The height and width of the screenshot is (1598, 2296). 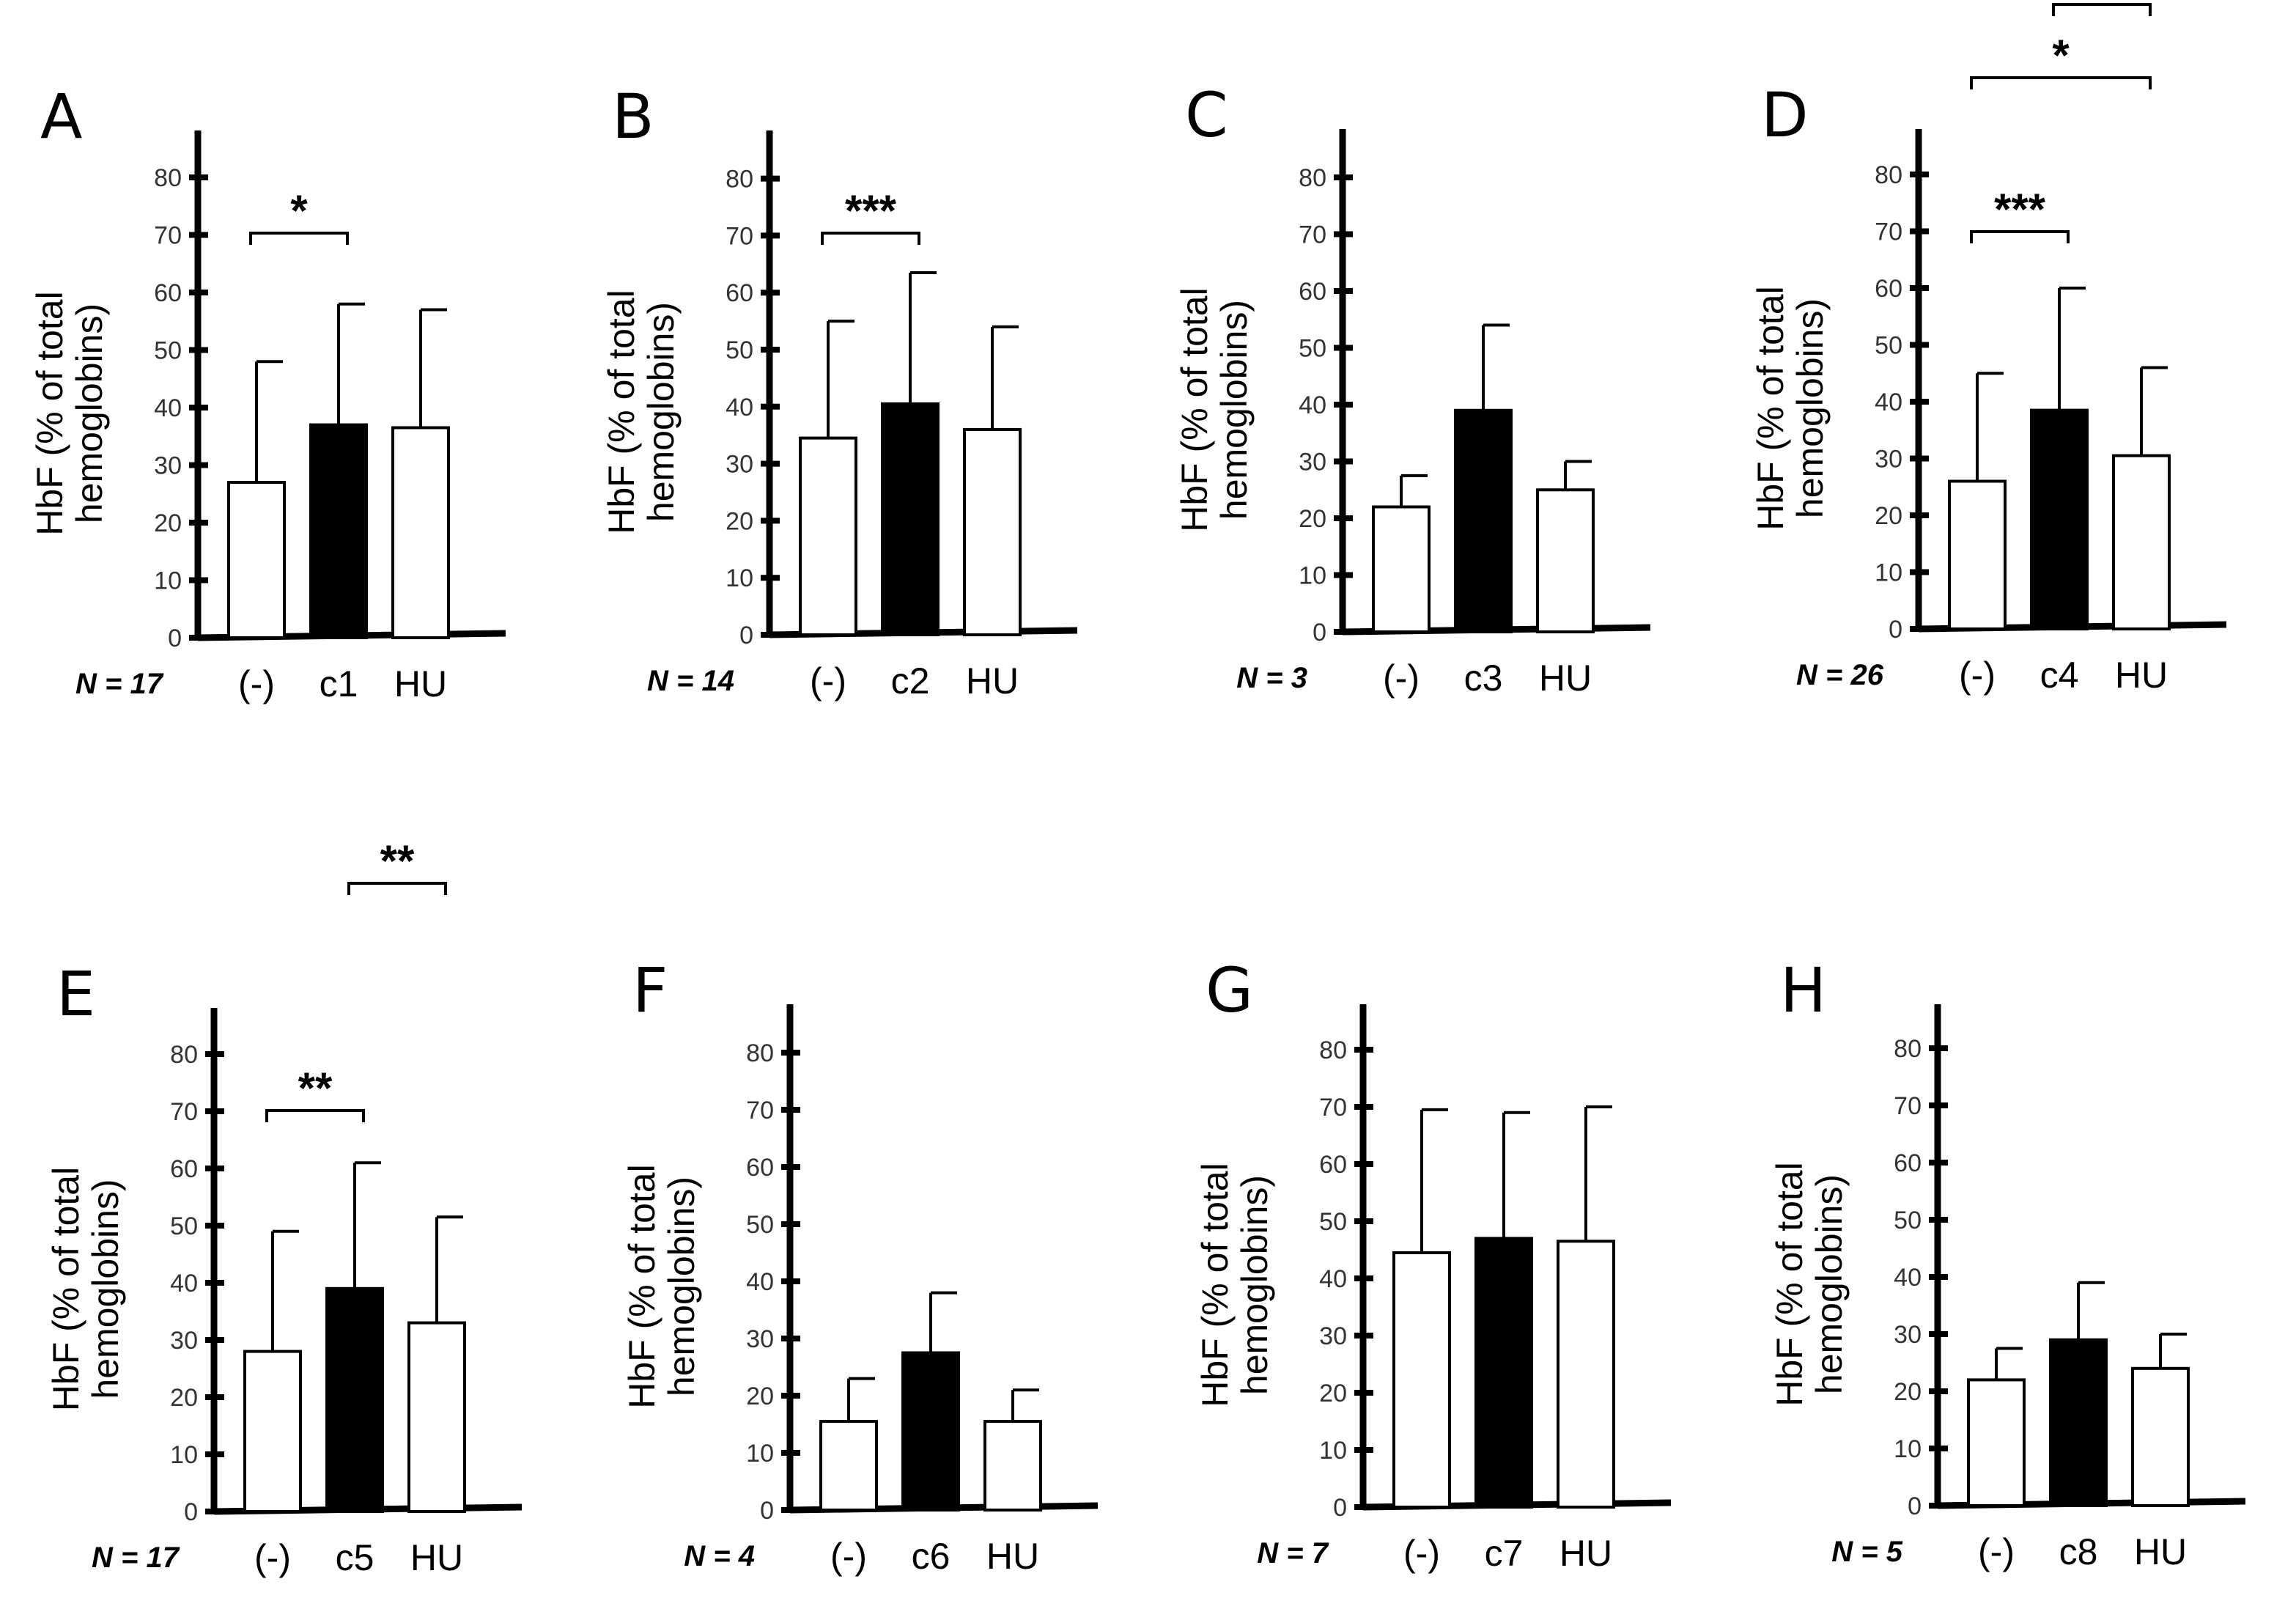 I want to click on sample-size-label: N = 14, so click(x=690, y=681).